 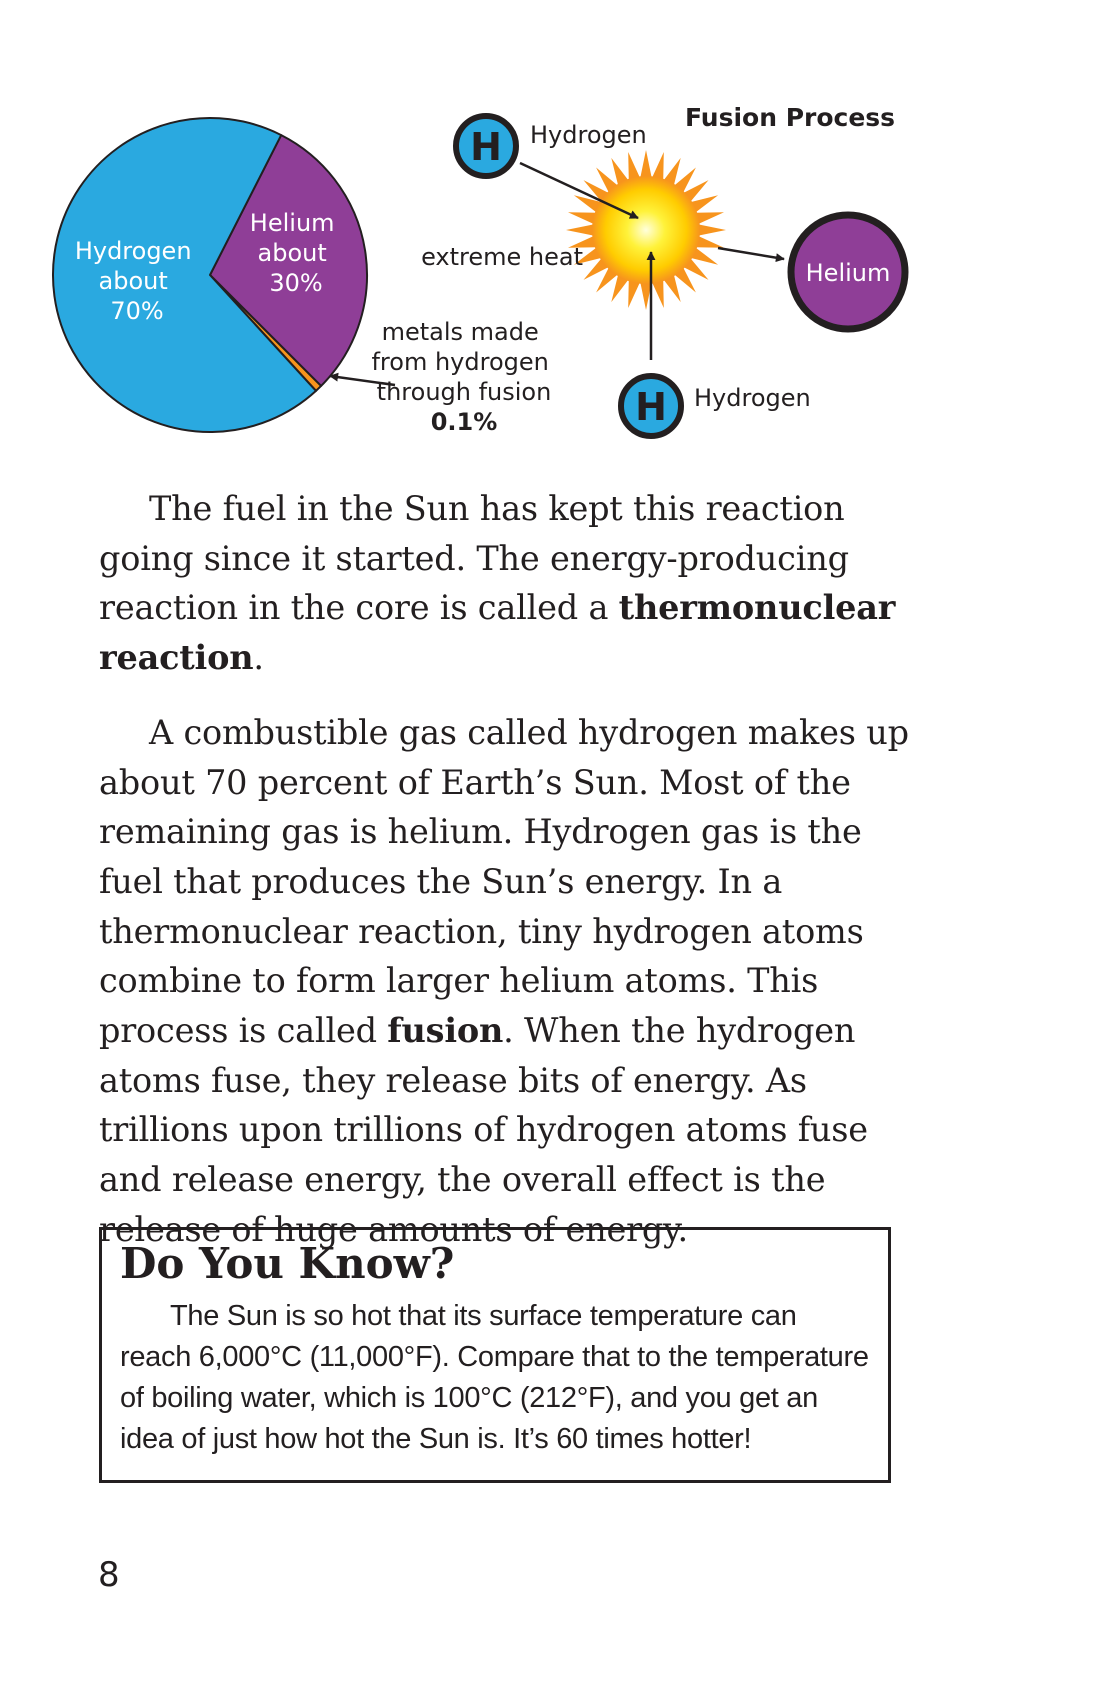 What do you see at coordinates (109, 1575) in the screenshot?
I see `page-number: 8` at bounding box center [109, 1575].